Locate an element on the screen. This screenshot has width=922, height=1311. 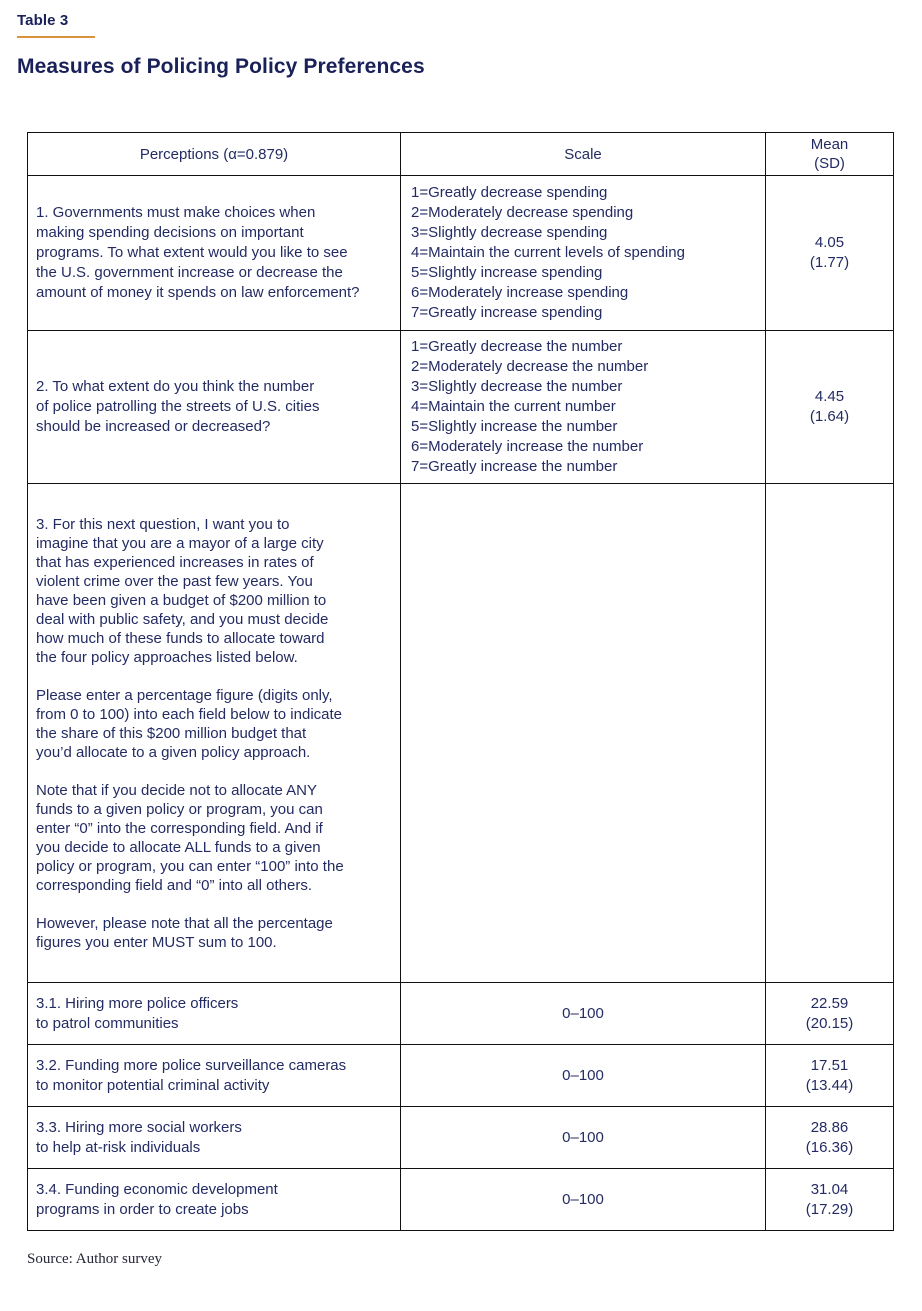
mean-cell: 22.59 (20.15) is located at coordinates (829, 1013).